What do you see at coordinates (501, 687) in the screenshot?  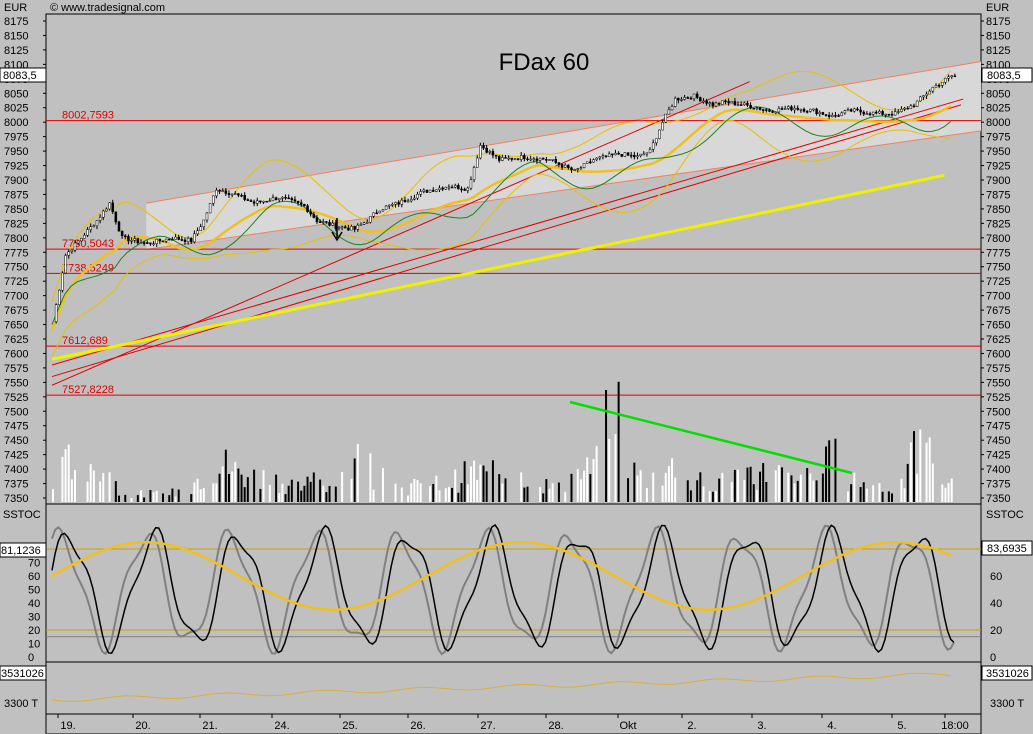 I see `lower-indicator-line` at bounding box center [501, 687].